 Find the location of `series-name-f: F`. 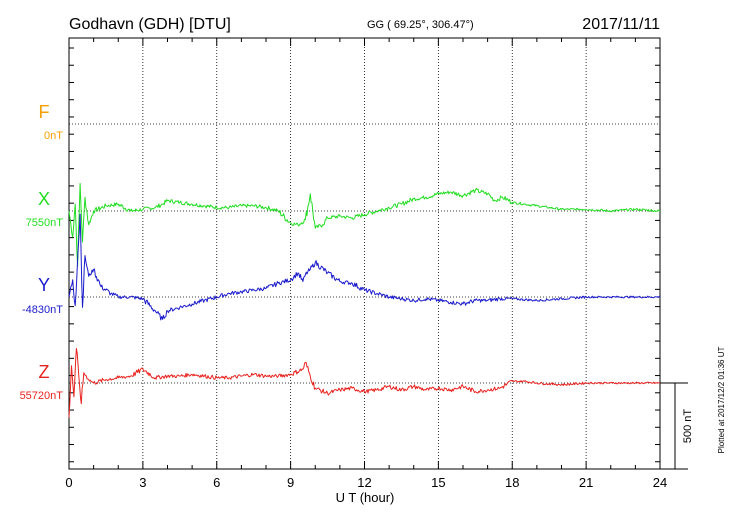

series-name-f: F is located at coordinates (44, 112).